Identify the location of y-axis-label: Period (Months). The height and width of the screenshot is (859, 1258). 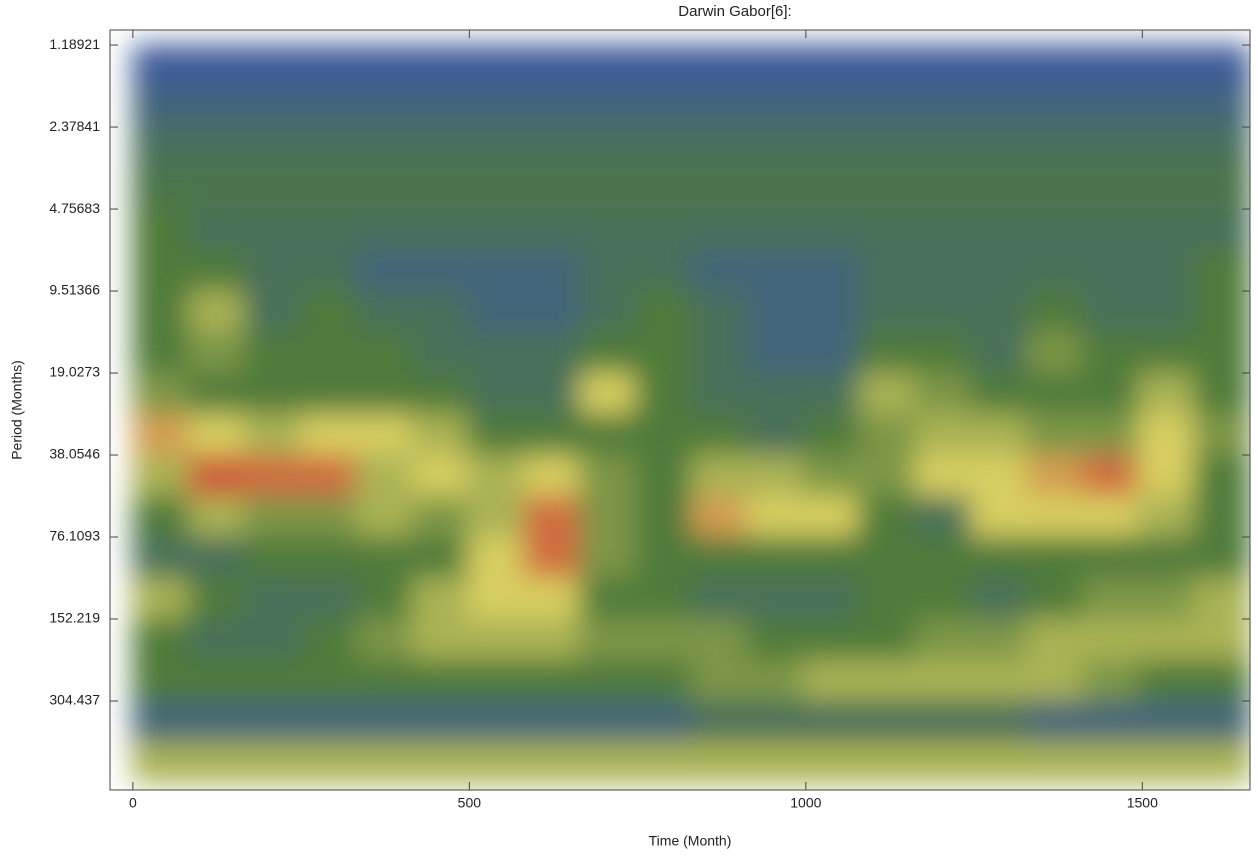
(17, 410).